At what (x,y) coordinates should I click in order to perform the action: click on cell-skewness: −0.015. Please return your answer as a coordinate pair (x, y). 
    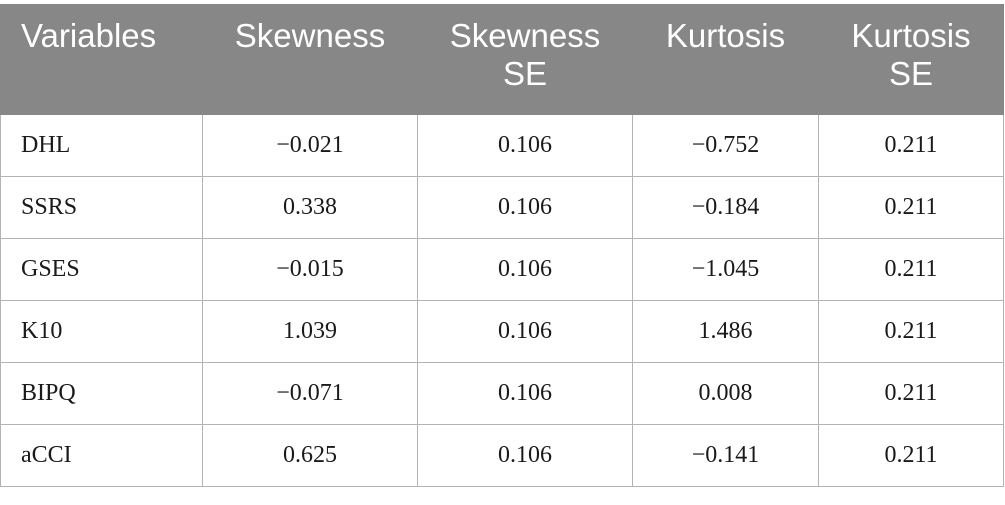
    Looking at the image, I should click on (310, 269).